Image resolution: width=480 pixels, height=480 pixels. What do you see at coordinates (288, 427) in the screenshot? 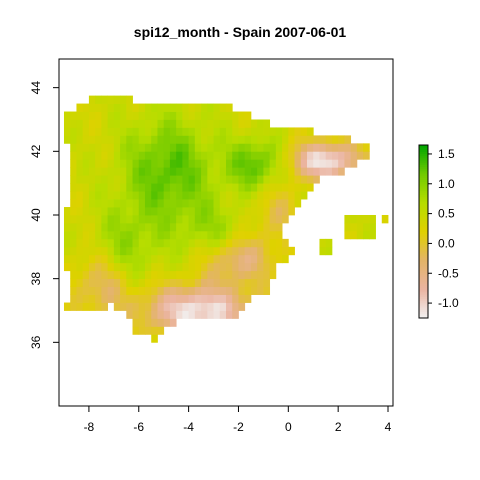
I see `x-tick-label: 0` at bounding box center [288, 427].